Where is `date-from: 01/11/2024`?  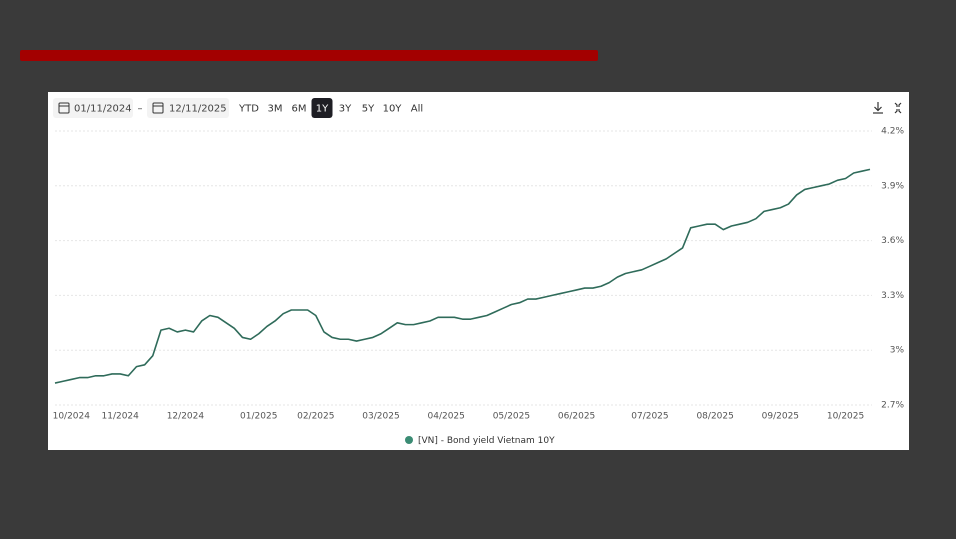 date-from: 01/11/2024 is located at coordinates (103, 109).